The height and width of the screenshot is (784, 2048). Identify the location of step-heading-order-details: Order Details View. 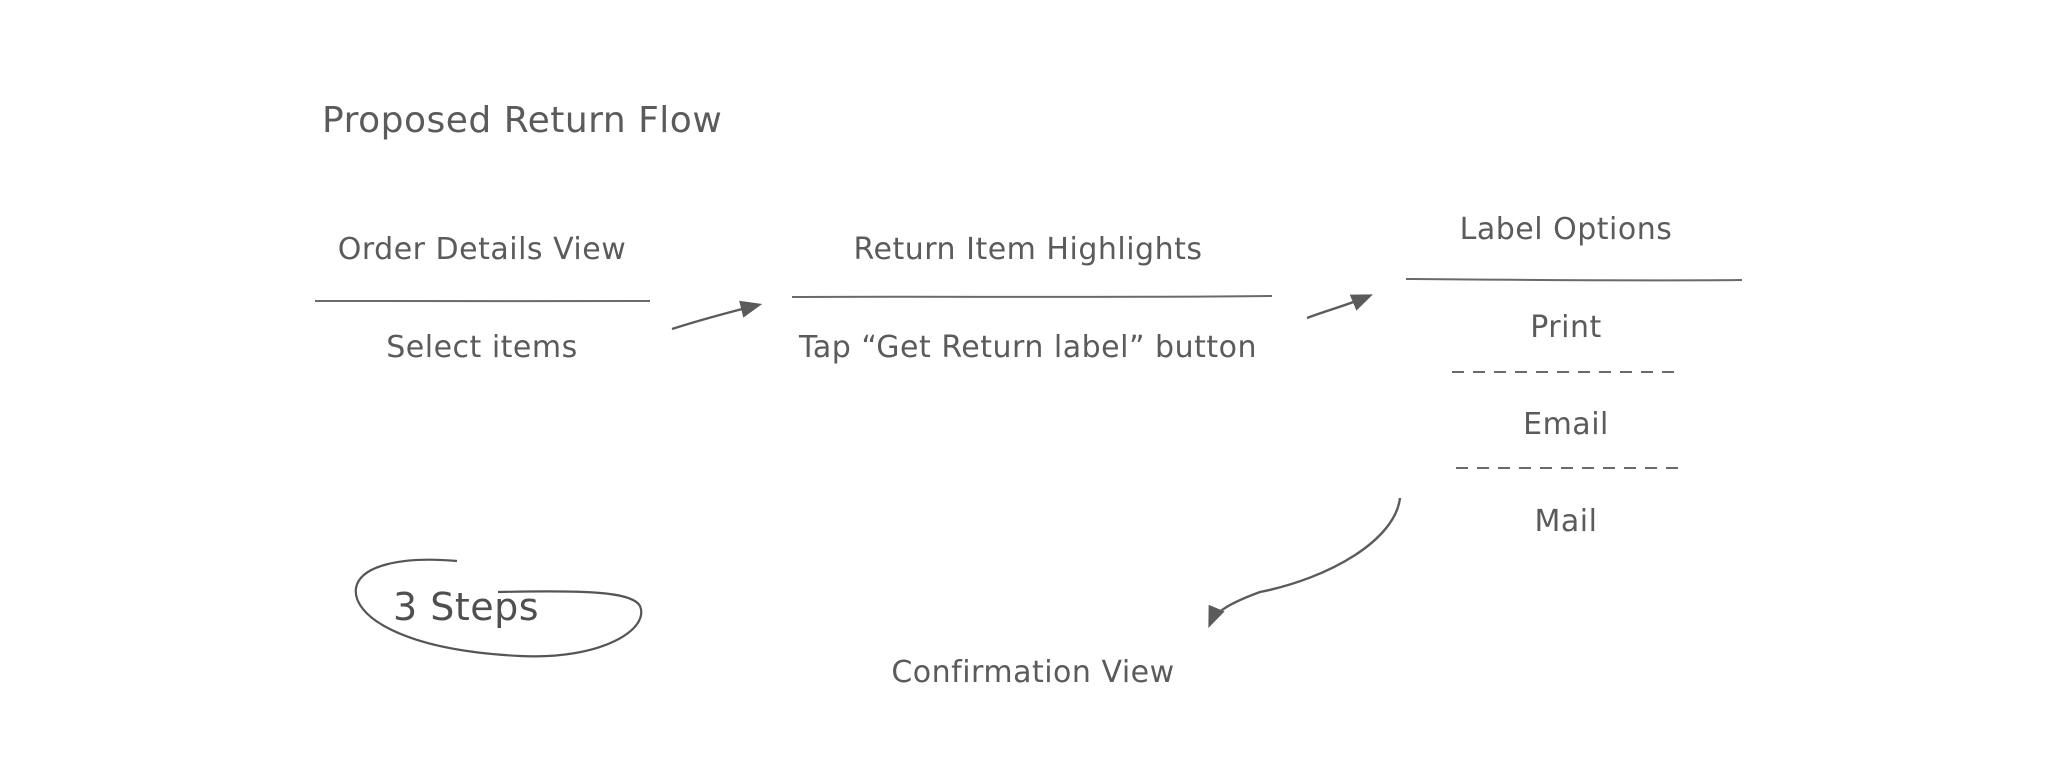
(482, 249).